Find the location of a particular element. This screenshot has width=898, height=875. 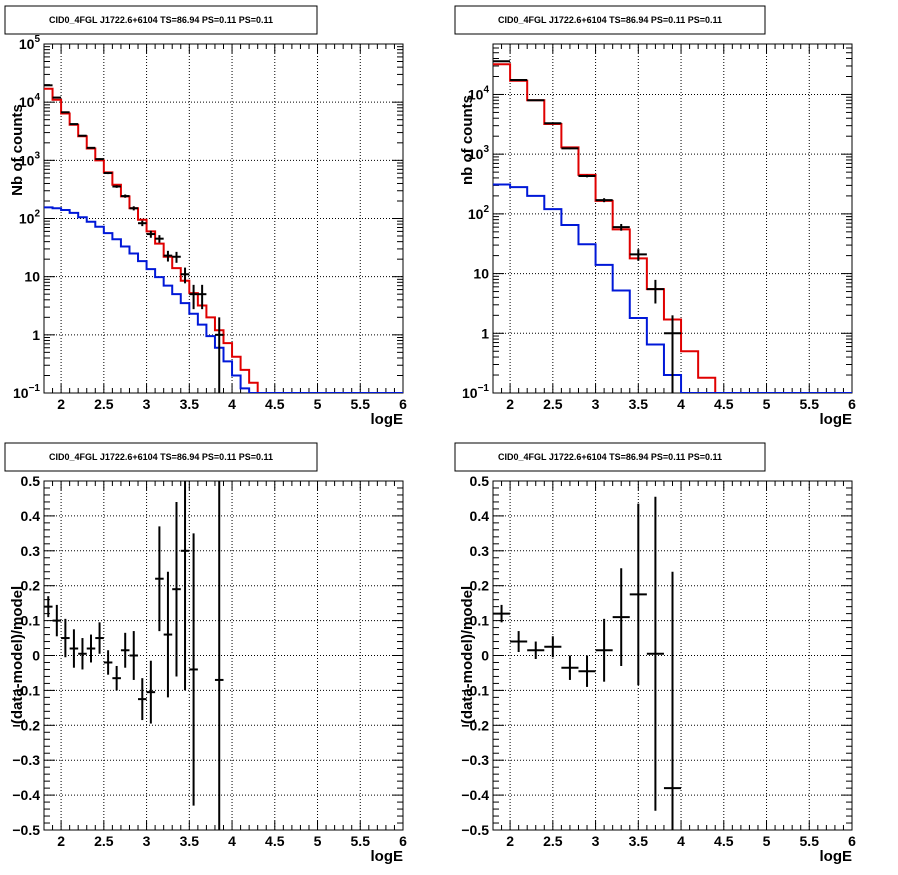

y-tick-label: −0.1 is located at coordinates (26, 690).